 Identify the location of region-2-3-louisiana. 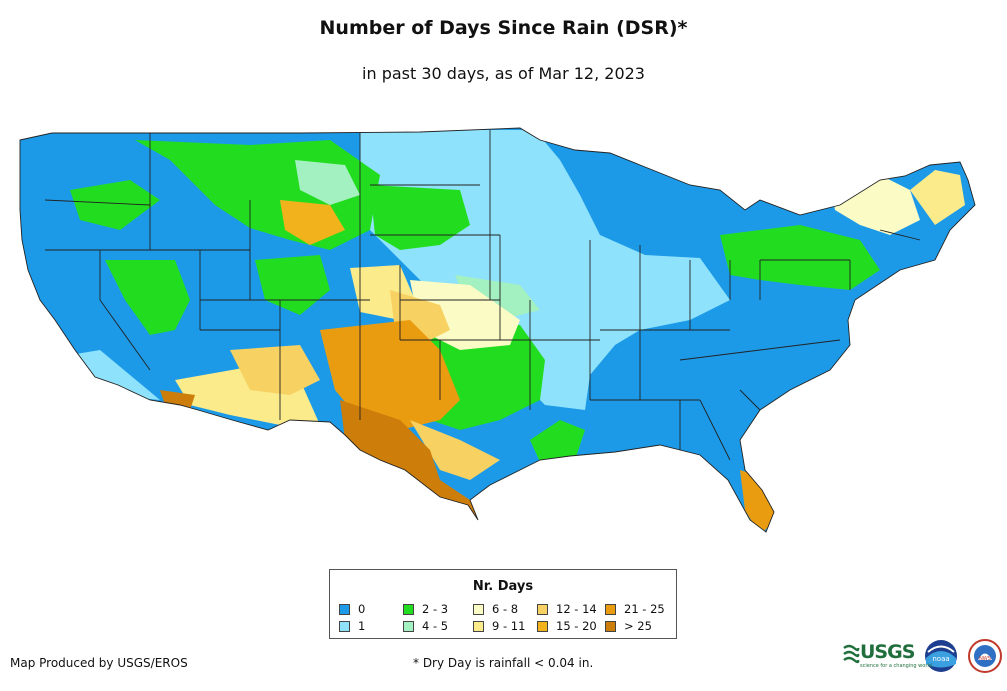
(557, 441).